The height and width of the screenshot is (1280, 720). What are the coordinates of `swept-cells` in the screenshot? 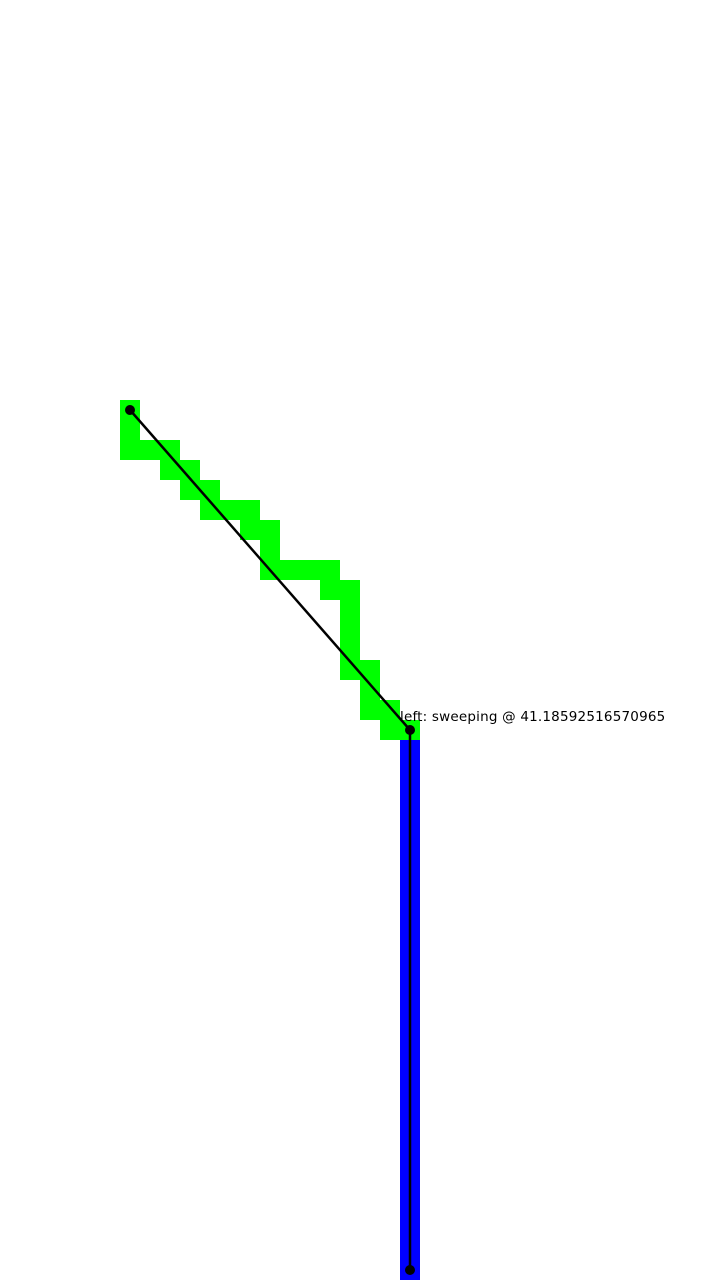 It's located at (270, 570).